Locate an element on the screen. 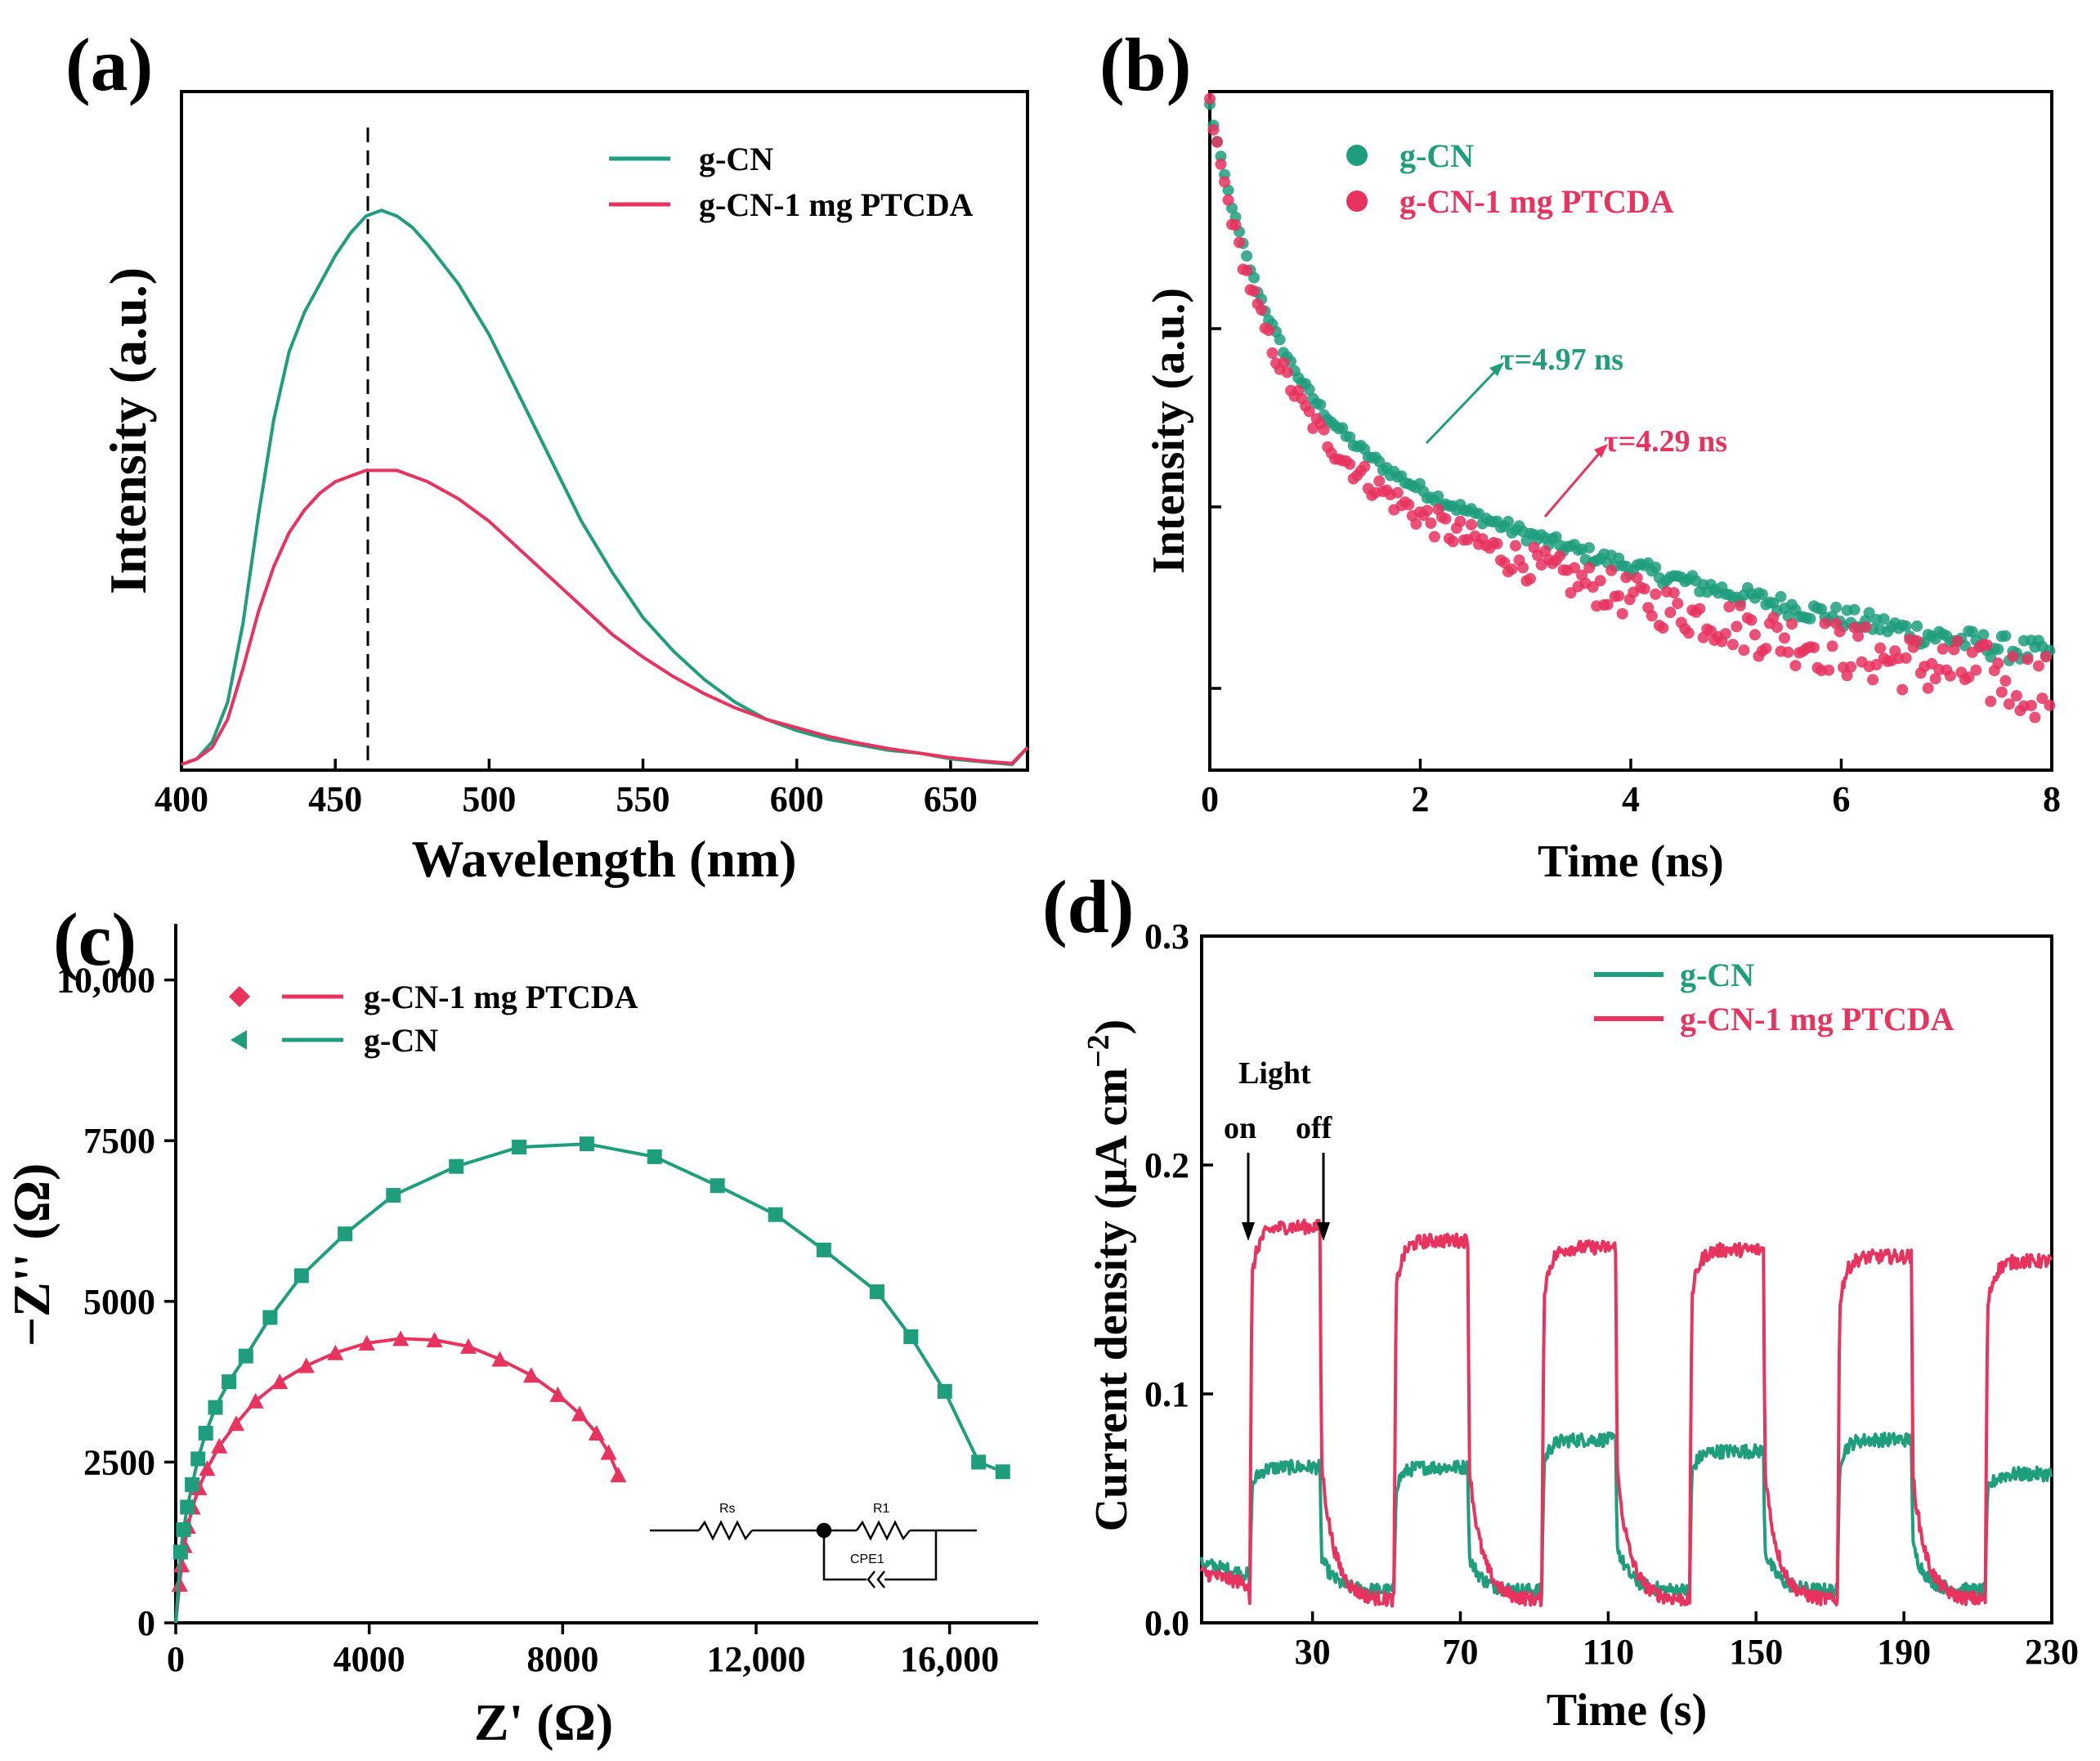 Image resolution: width=2100 pixels, height=1761 pixels. series-points-ptcda is located at coordinates (1630, 408).